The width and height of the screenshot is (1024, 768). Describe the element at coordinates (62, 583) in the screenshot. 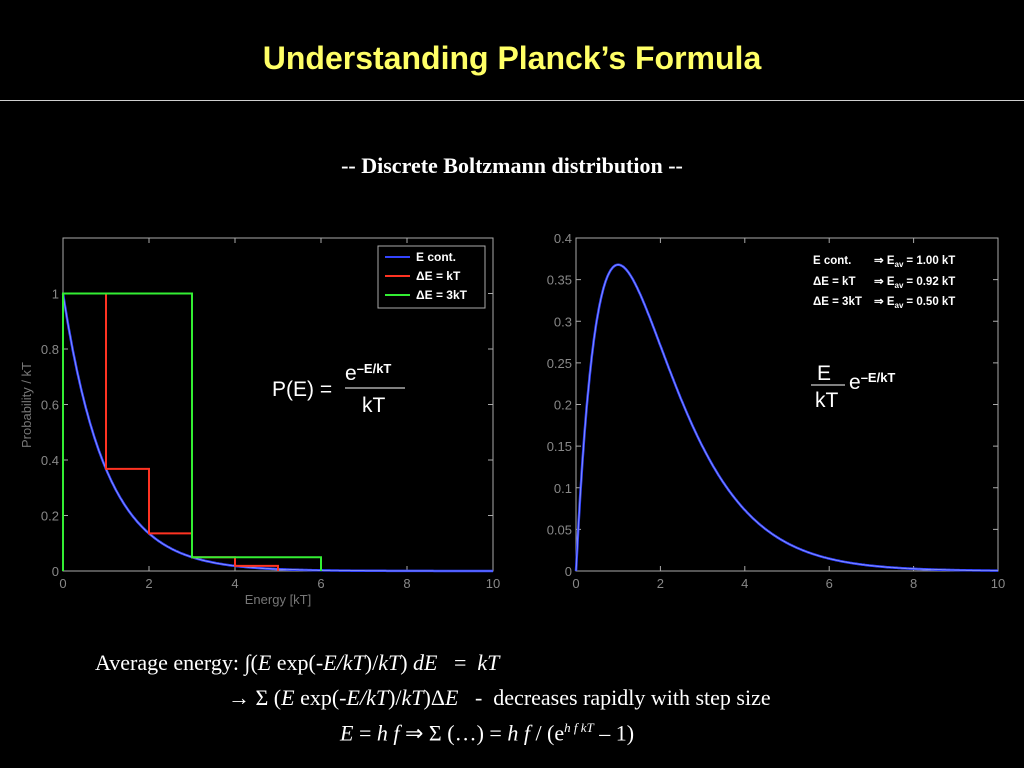

I see `left-xtick-label: 0` at that location.